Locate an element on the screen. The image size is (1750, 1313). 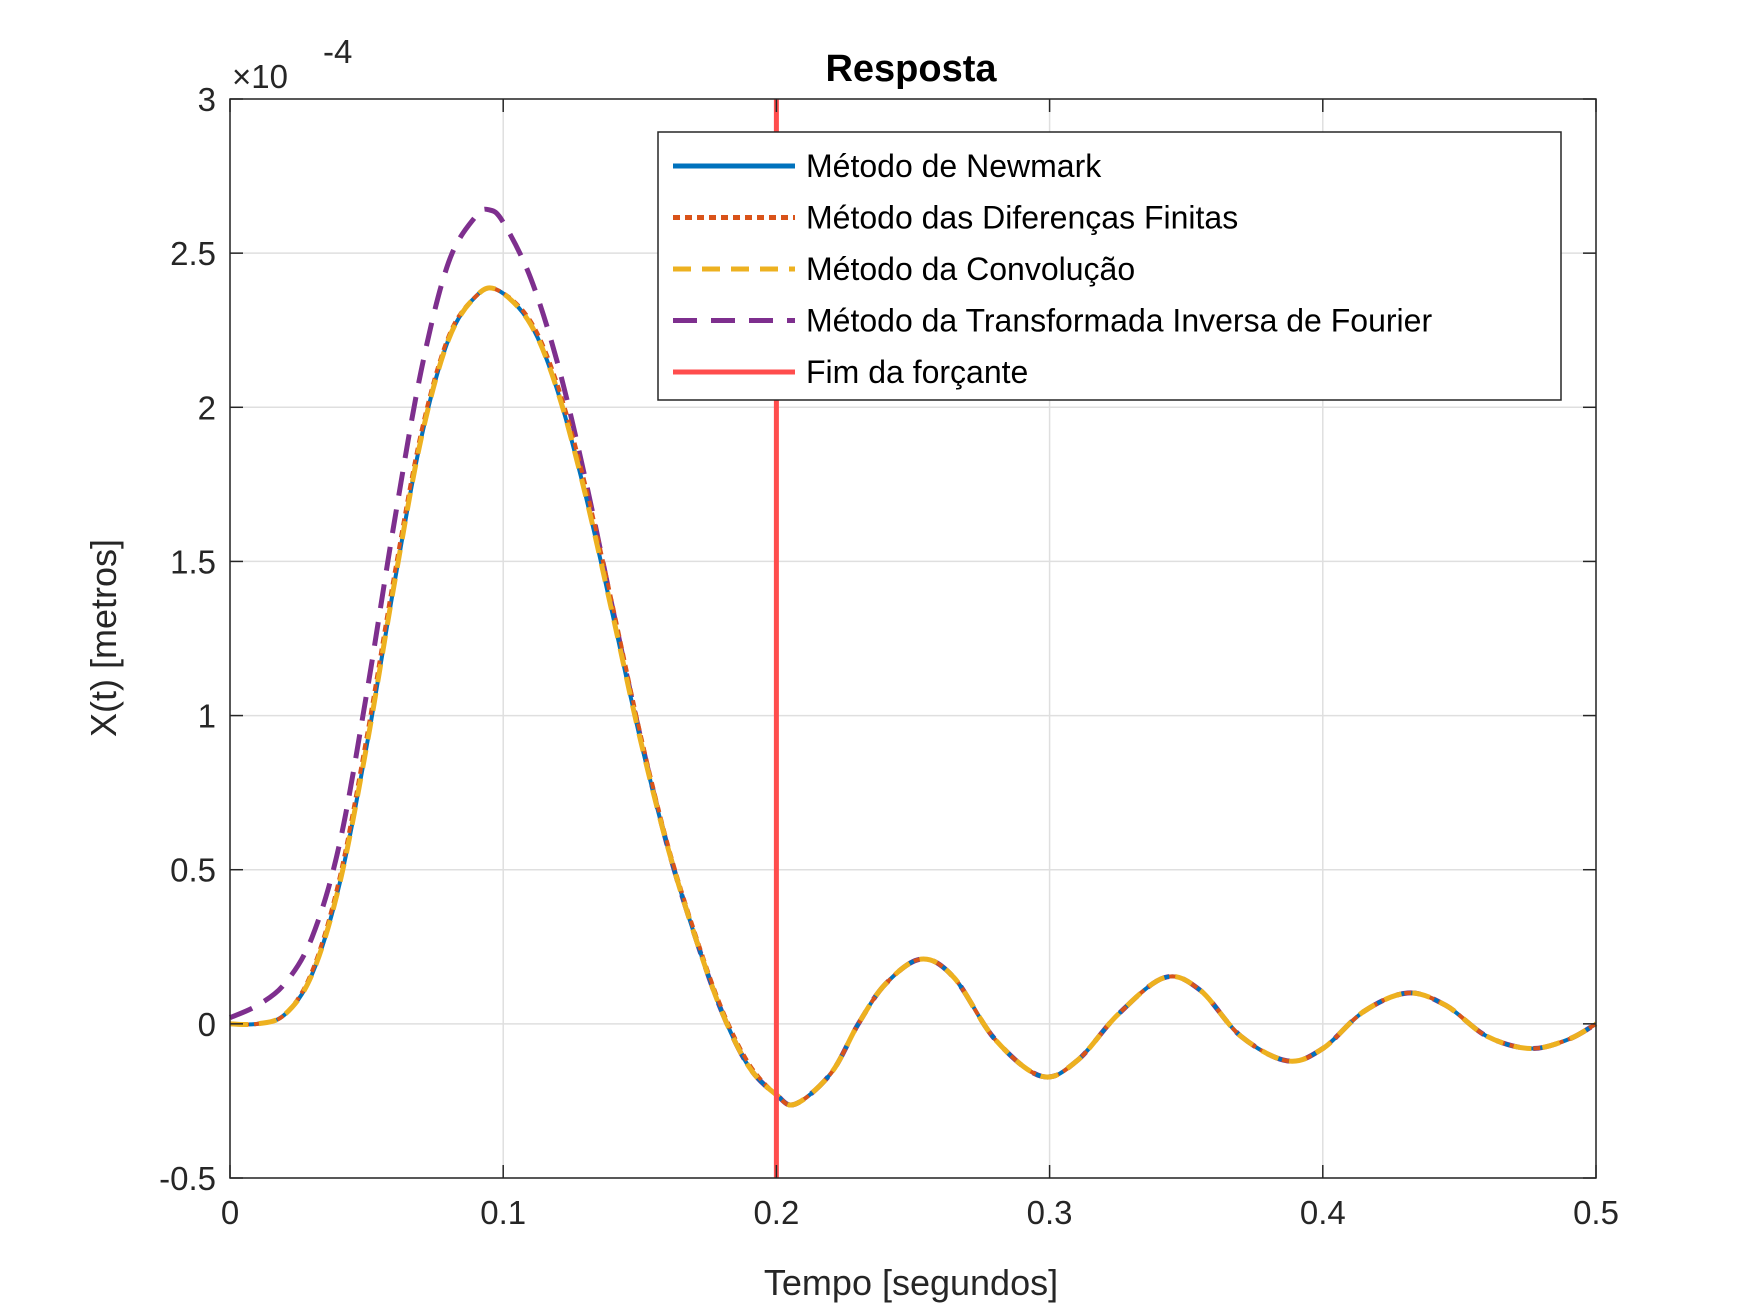
x-tick-label: 0.1 is located at coordinates (503, 1212).